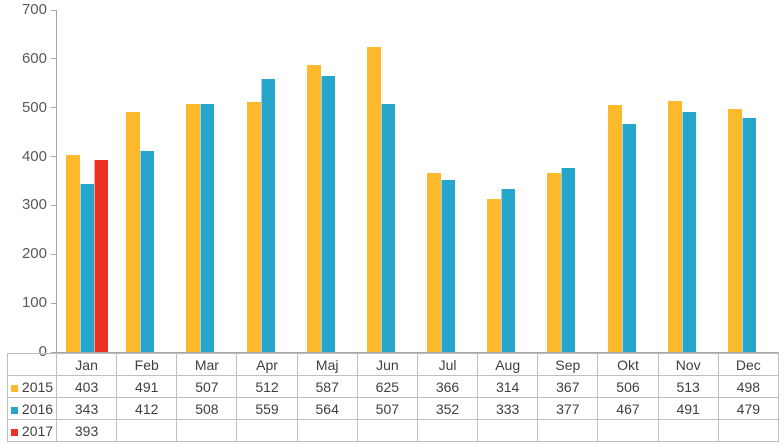 This screenshot has width=784, height=447. What do you see at coordinates (688, 364) in the screenshot?
I see `month-header-cell: Nov` at bounding box center [688, 364].